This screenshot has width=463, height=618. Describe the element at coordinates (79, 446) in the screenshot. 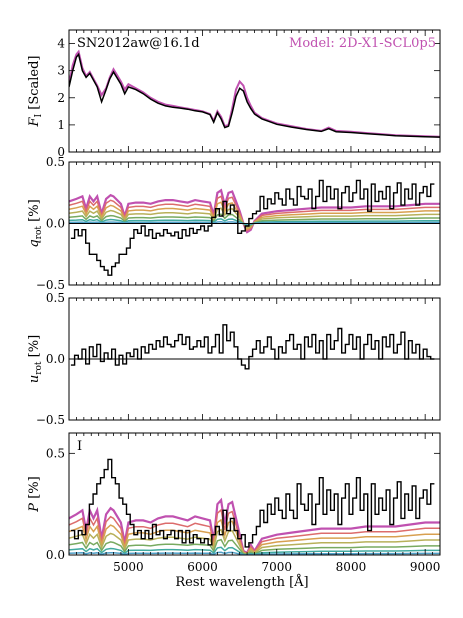

I see `P-annotation-left: I` at that location.